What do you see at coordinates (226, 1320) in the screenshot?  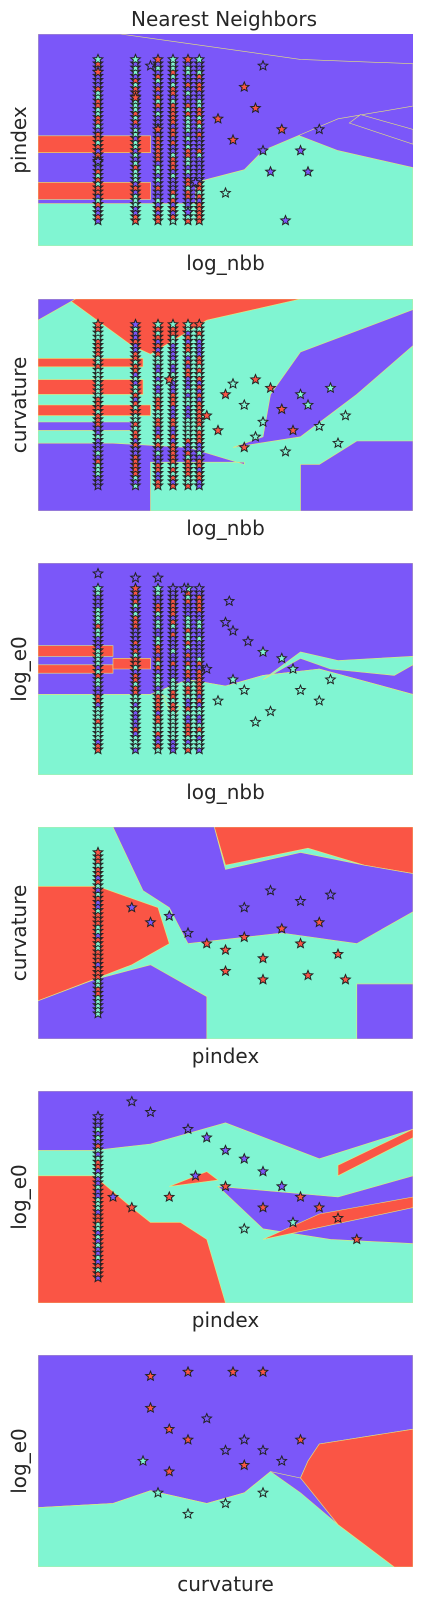 I see `panel-5-xlabel: pindex` at bounding box center [226, 1320].